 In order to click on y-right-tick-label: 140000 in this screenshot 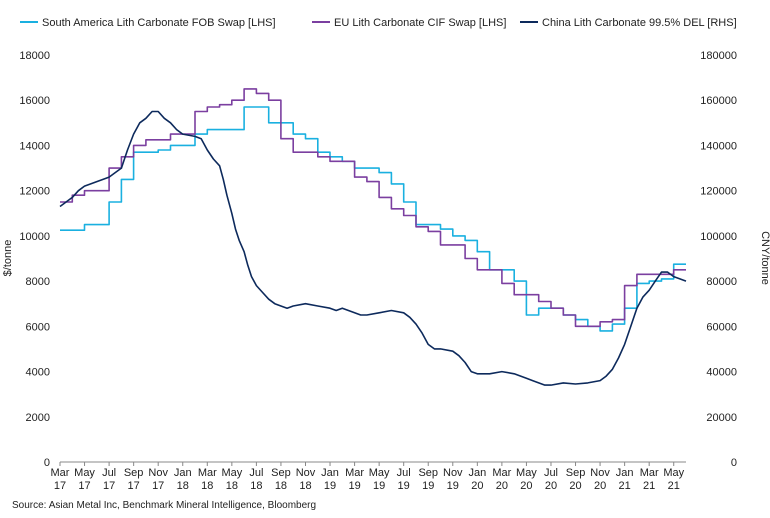, I will do `click(718, 146)`.